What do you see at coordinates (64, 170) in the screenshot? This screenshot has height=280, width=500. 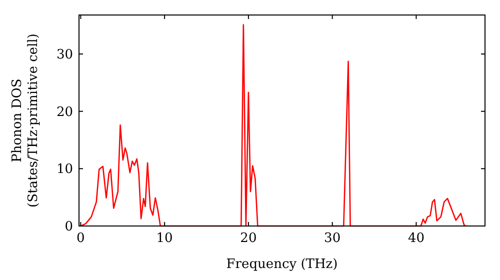 I see `y-tick-label: 10` at bounding box center [64, 170].